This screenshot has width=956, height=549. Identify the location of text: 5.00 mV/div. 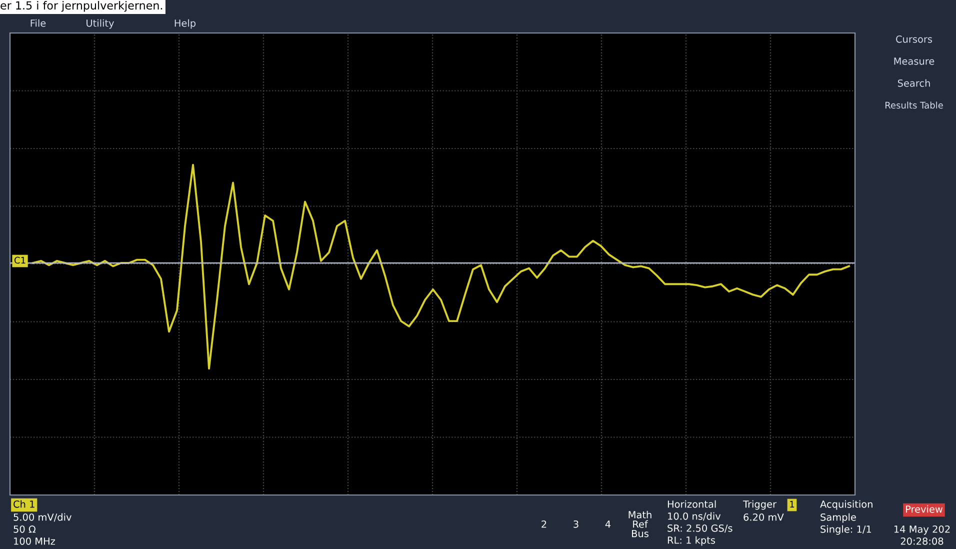
(43, 517).